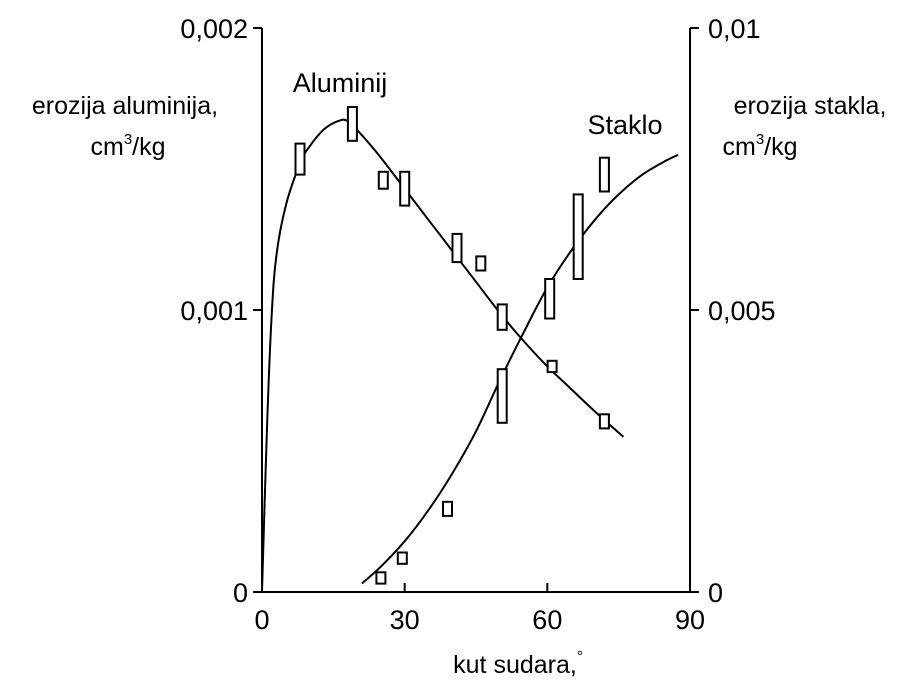 This screenshot has width=906, height=683. Describe the element at coordinates (261, 620) in the screenshot. I see `x-tick-label: 0` at that location.